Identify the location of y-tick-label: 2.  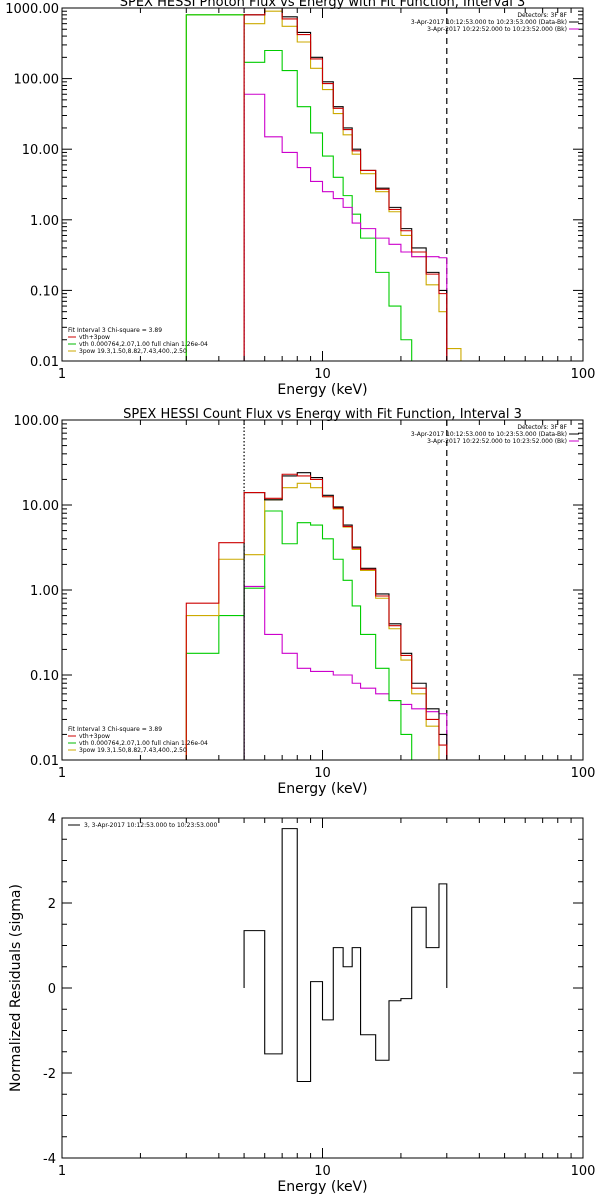
(52, 904).